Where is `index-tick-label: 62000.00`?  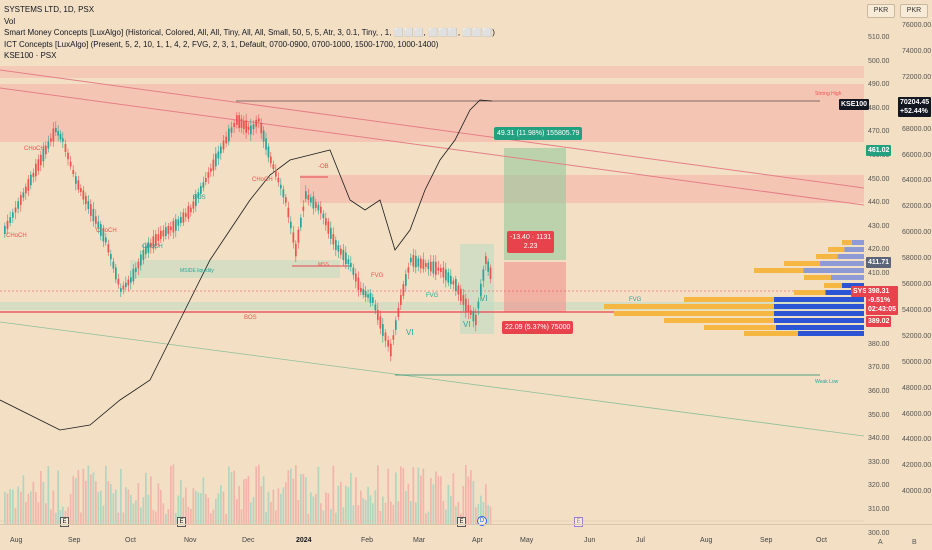
index-tick-label: 62000.00 is located at coordinates (917, 207).